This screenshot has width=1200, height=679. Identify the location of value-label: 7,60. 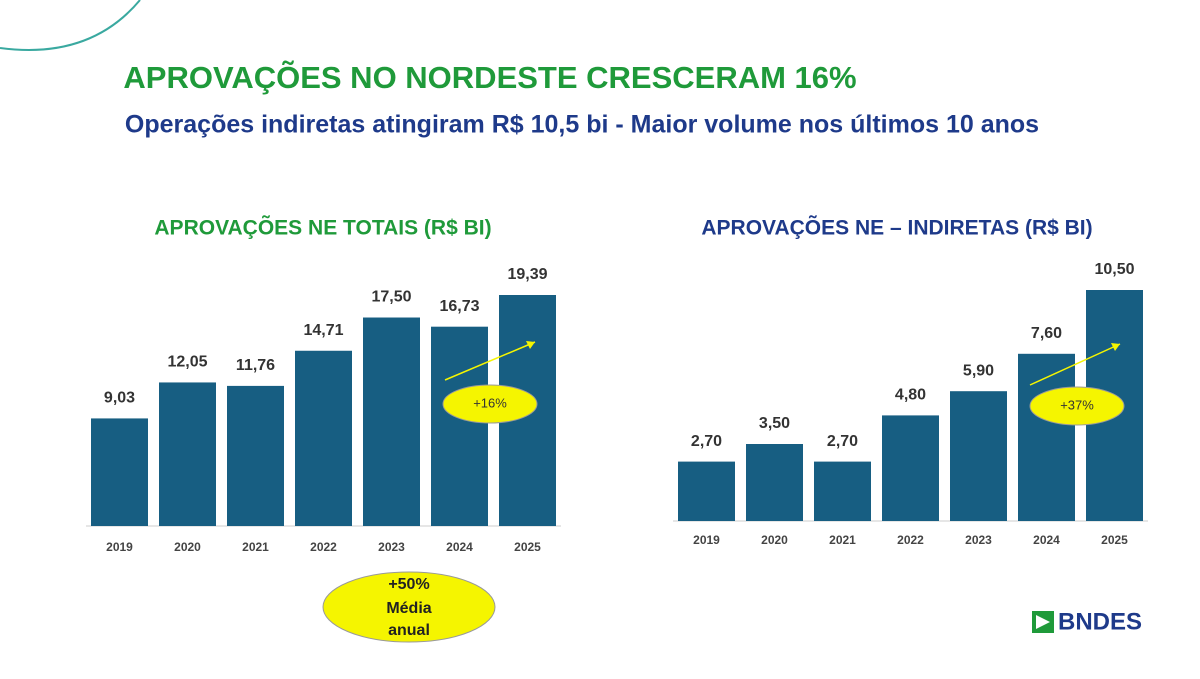
(1046, 333).